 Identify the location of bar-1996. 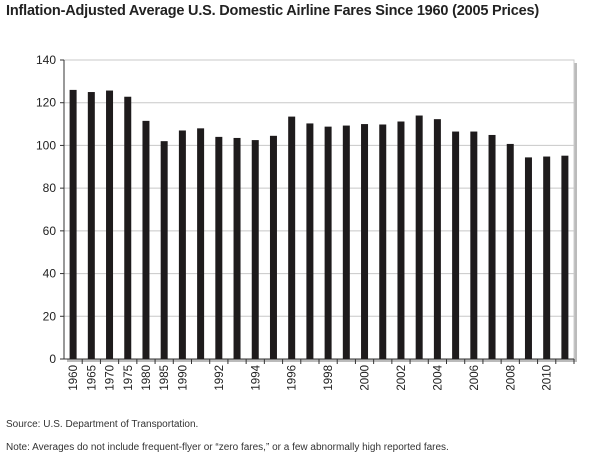
(292, 237).